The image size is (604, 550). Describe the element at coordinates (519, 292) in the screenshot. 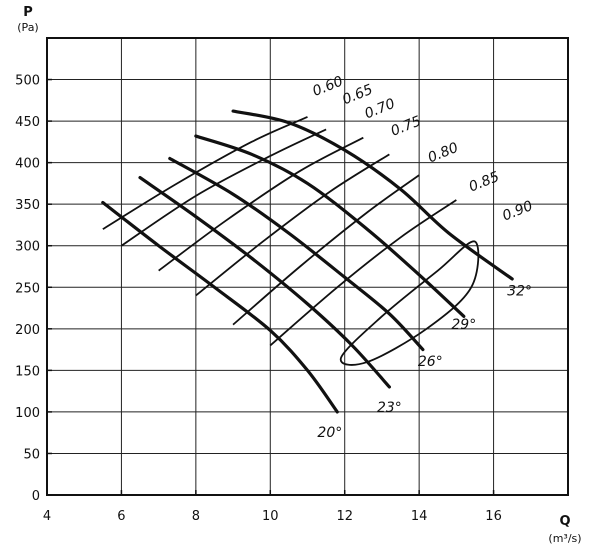

I see `blade-angle-label: 32°` at that location.